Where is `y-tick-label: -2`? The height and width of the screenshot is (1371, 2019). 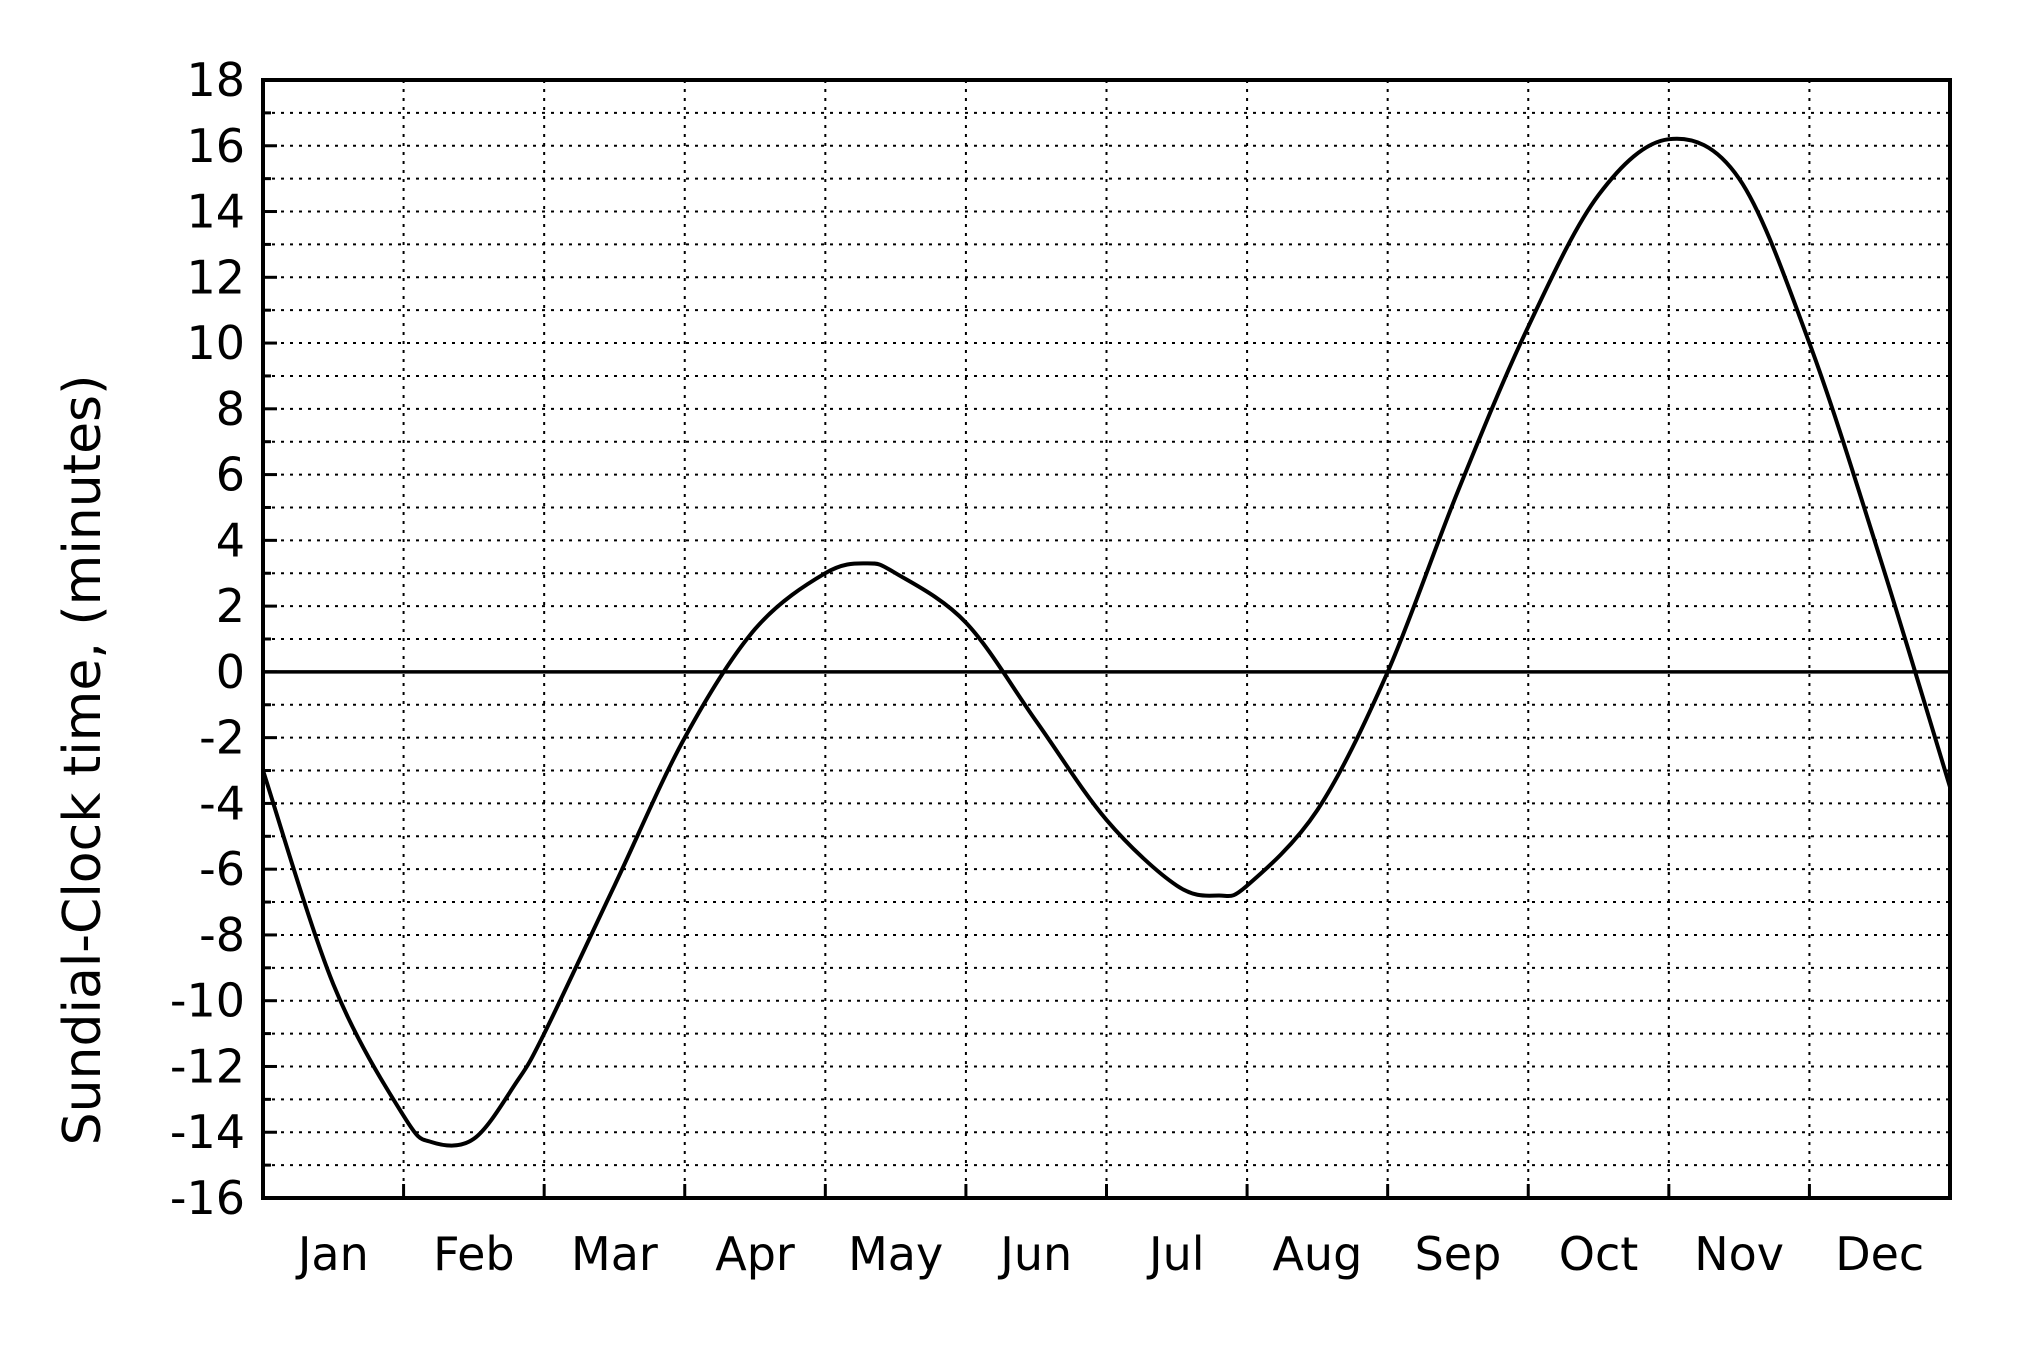
y-tick-label: -2 is located at coordinates (222, 738).